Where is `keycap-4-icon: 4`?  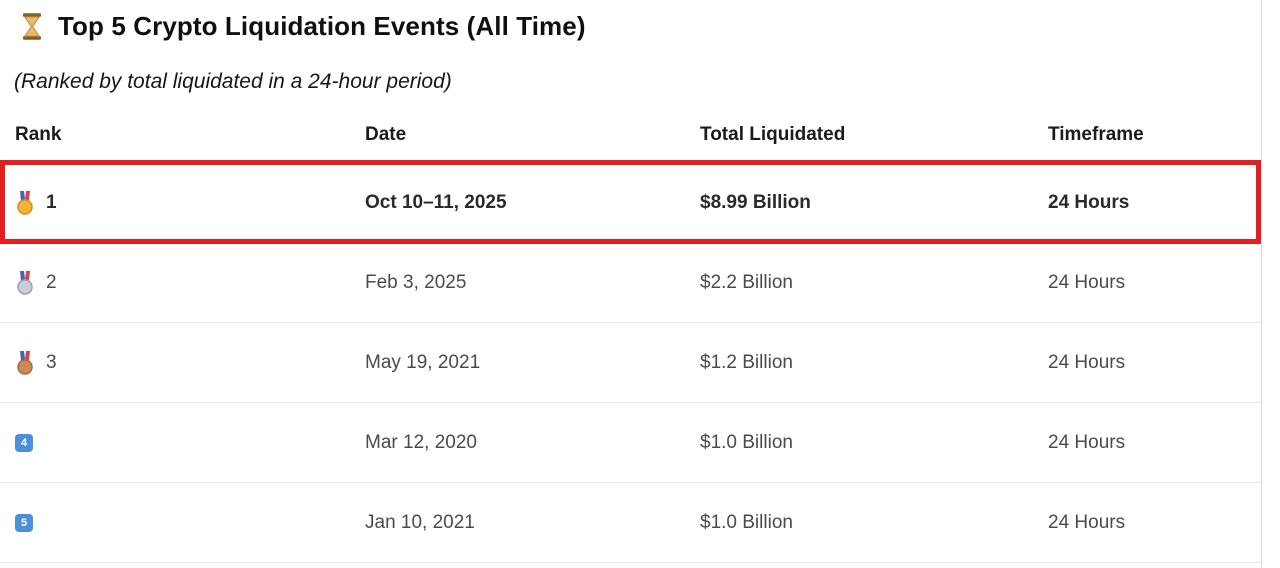 keycap-4-icon: 4 is located at coordinates (24, 442).